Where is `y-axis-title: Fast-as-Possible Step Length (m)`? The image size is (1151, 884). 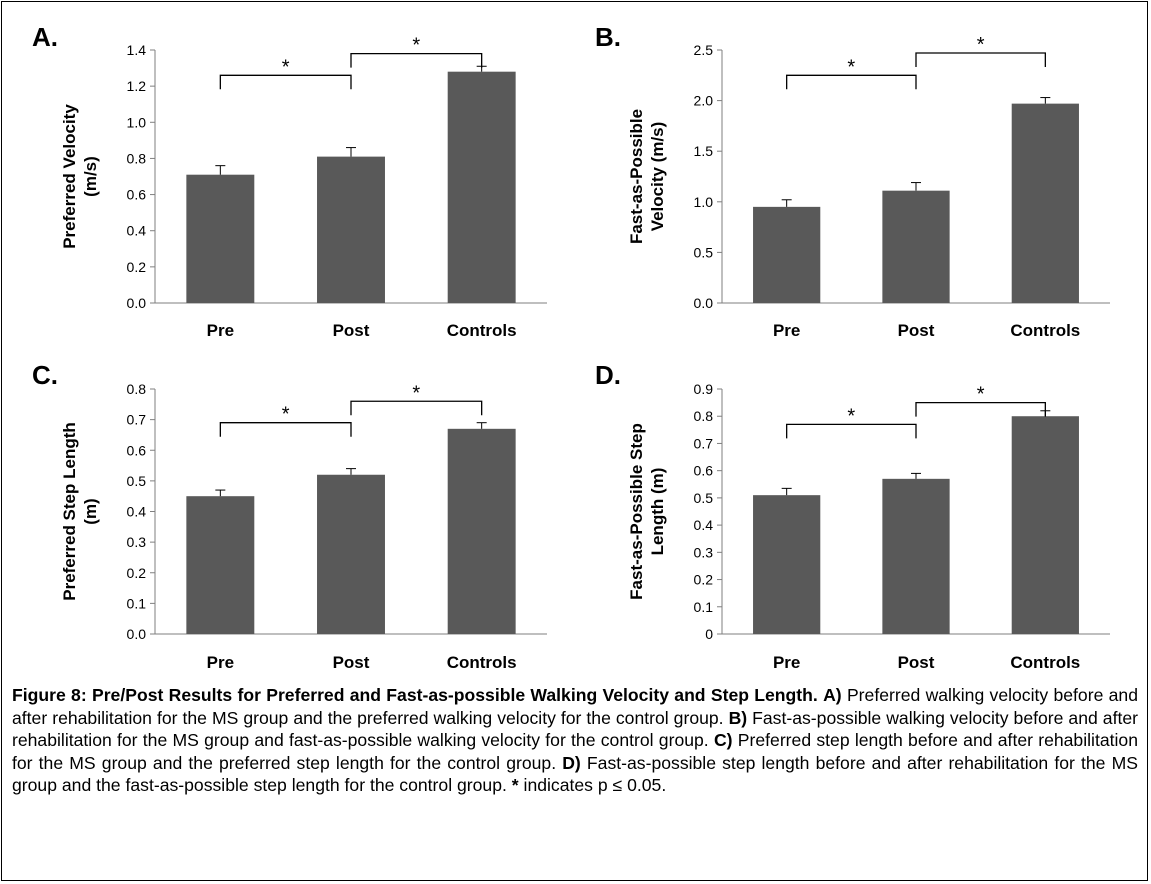 y-axis-title: Fast-as-Possible Step Length (m) is located at coordinates (647, 511).